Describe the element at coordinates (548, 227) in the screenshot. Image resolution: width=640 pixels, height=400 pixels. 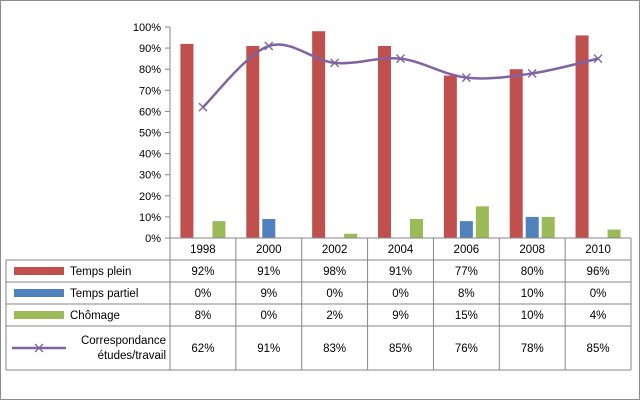
I see `bar-2-2008` at that location.